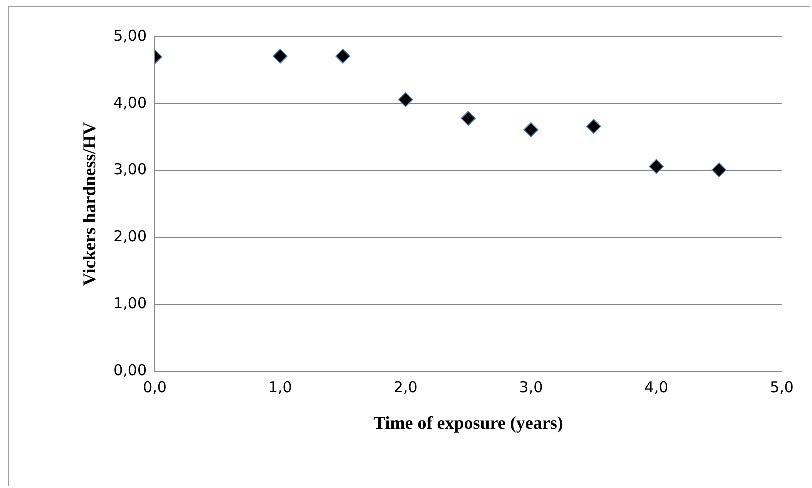 The width and height of the screenshot is (812, 488). Describe the element at coordinates (89, 204) in the screenshot. I see `y-axis-title: Vickers hardness/HV` at that location.